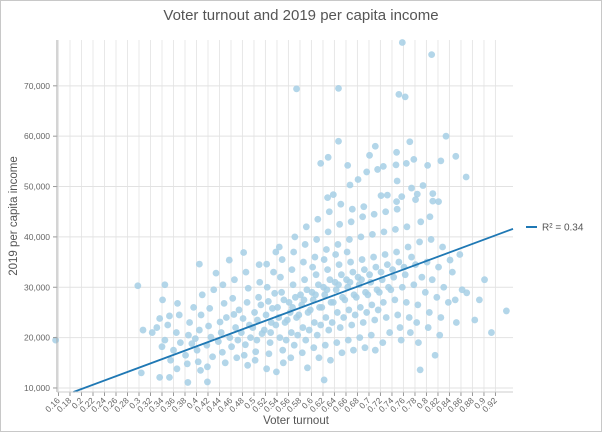  I want to click on y-tick-label: 10,000, so click(37, 388).